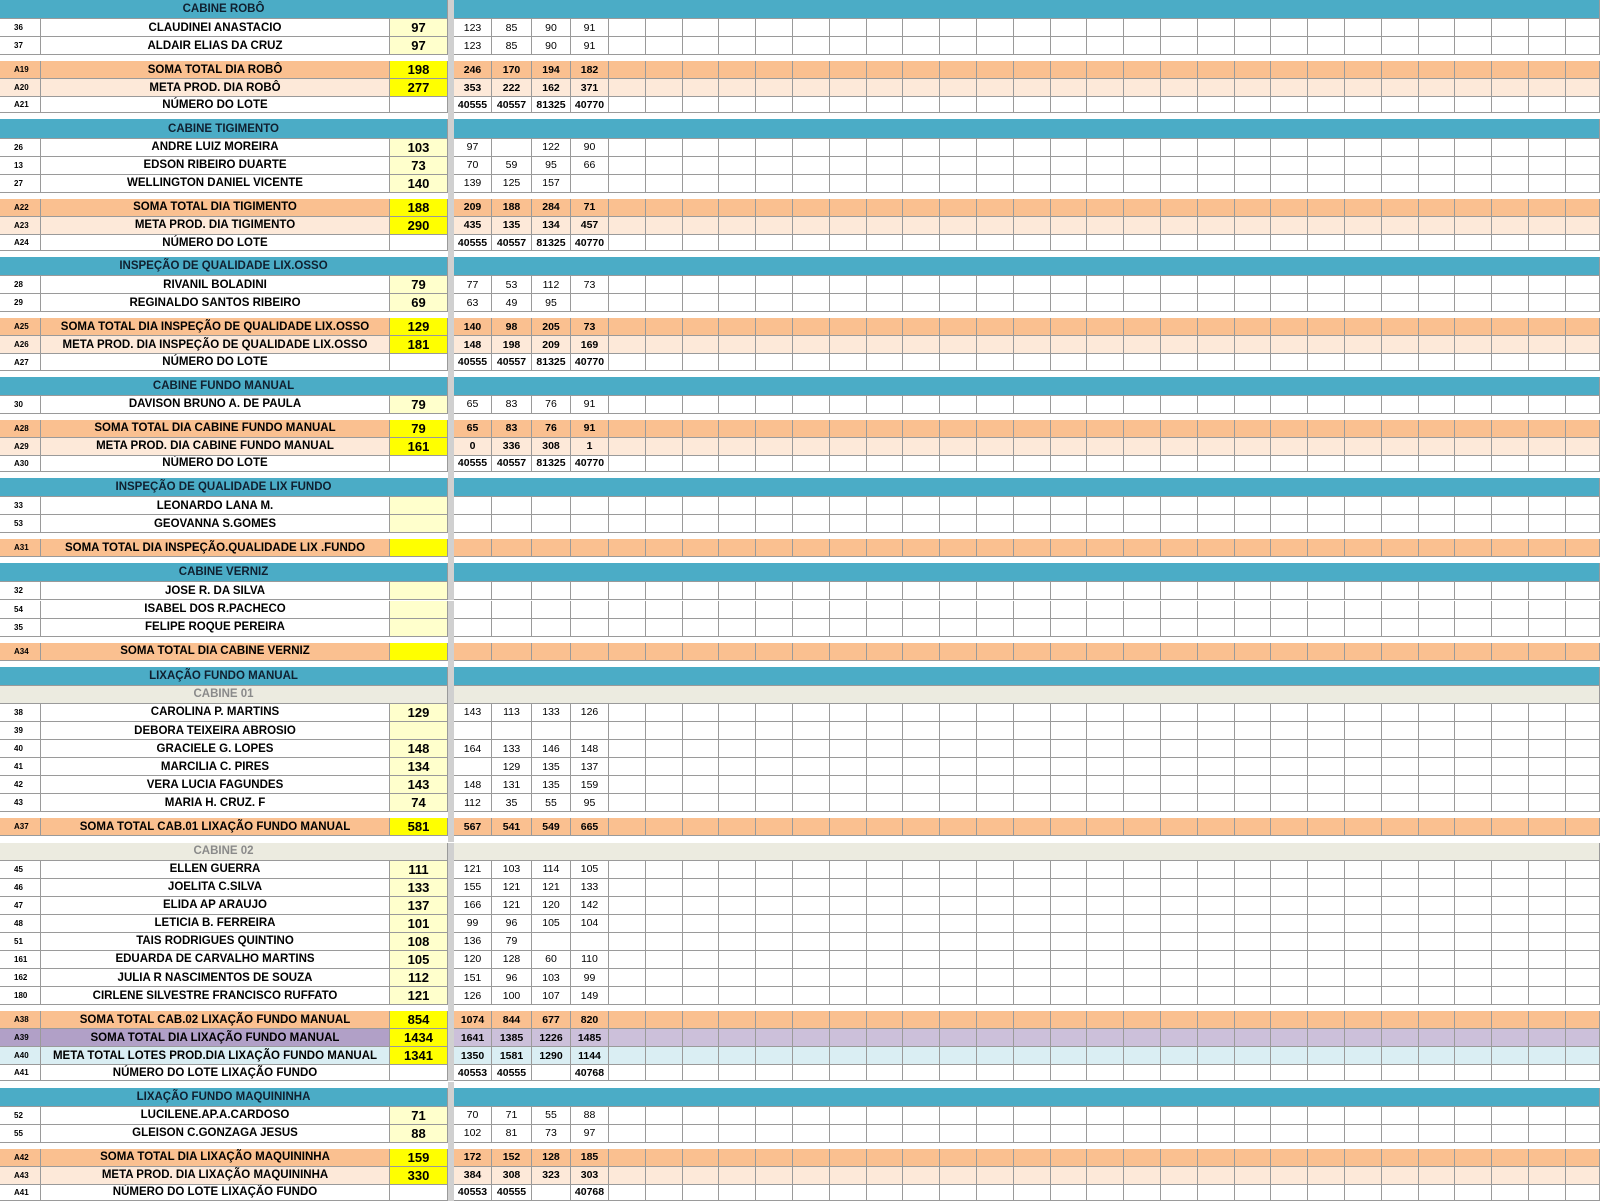 This screenshot has width=1600, height=1201. What do you see at coordinates (512, 303) in the screenshot?
I see `day-value-cell: 49` at bounding box center [512, 303].